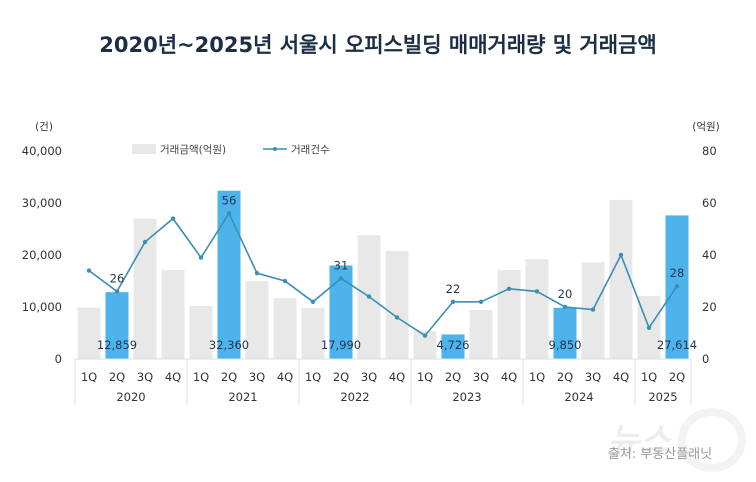 Image resolution: width=756 pixels, height=482 pixels. Describe the element at coordinates (677, 440) in the screenshot. I see `watermark: 뉴스` at that location.